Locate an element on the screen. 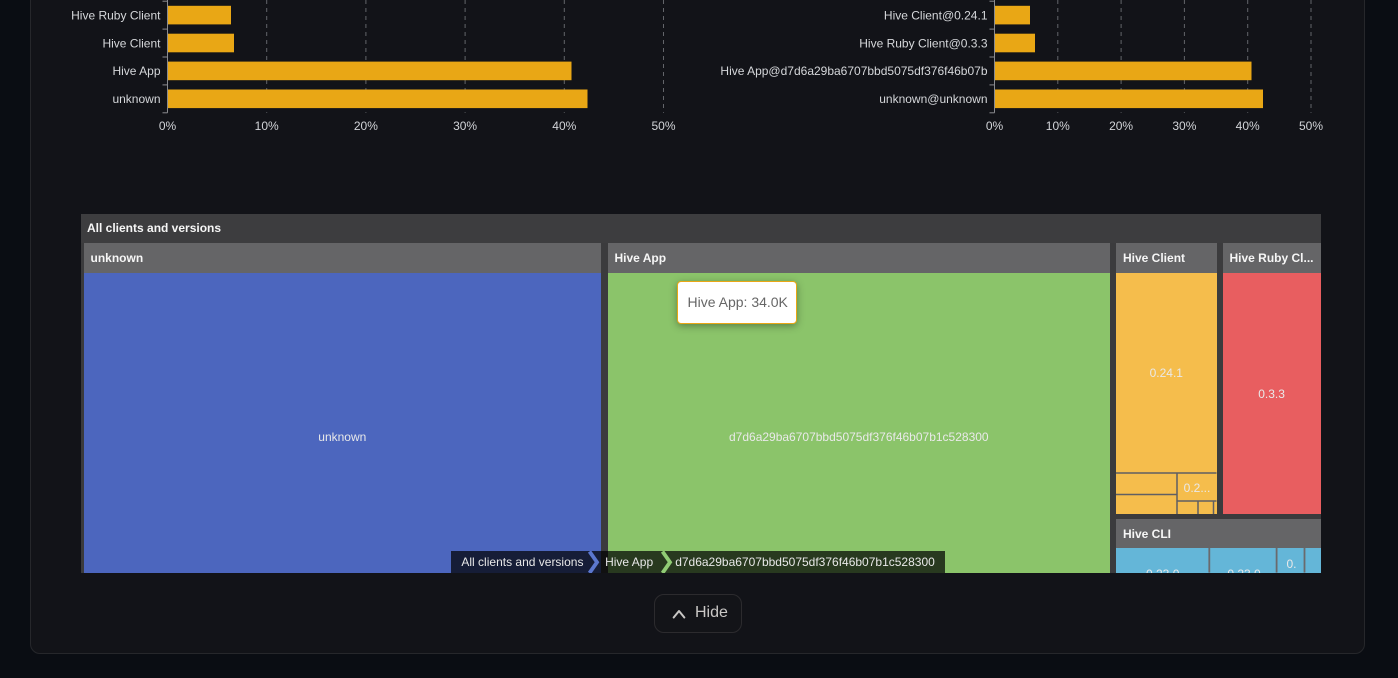  svg-text: Hive Ruby Client is located at coordinates (116, 15).